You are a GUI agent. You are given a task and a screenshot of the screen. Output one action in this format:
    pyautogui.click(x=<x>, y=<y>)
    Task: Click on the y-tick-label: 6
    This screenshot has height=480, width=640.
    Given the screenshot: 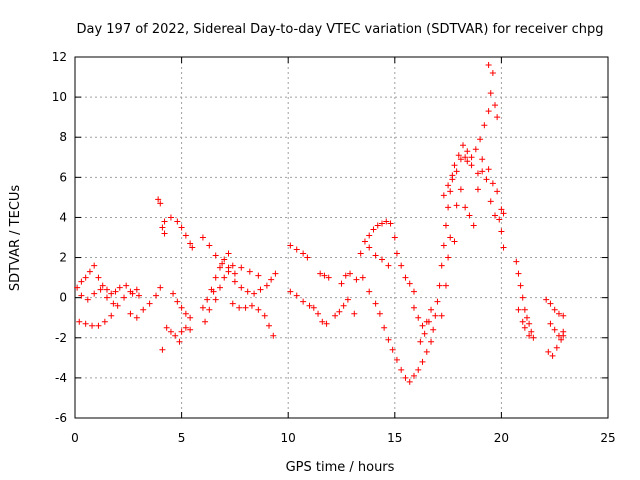 What is the action you would take?
    pyautogui.click(x=63, y=177)
    